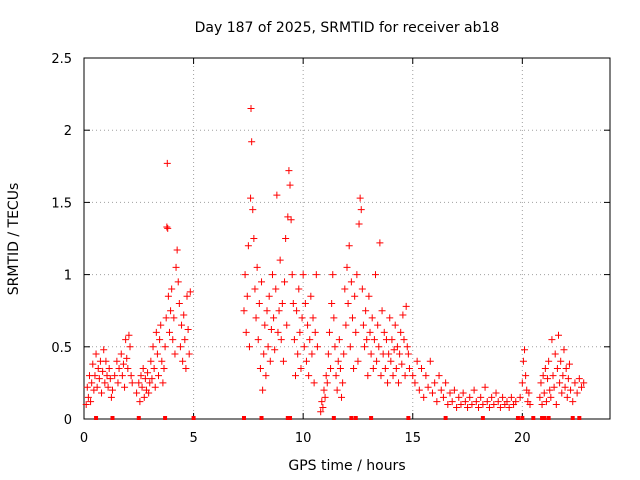 This screenshot has width=640, height=480. I want to click on x-tick-label: 20, so click(522, 438).